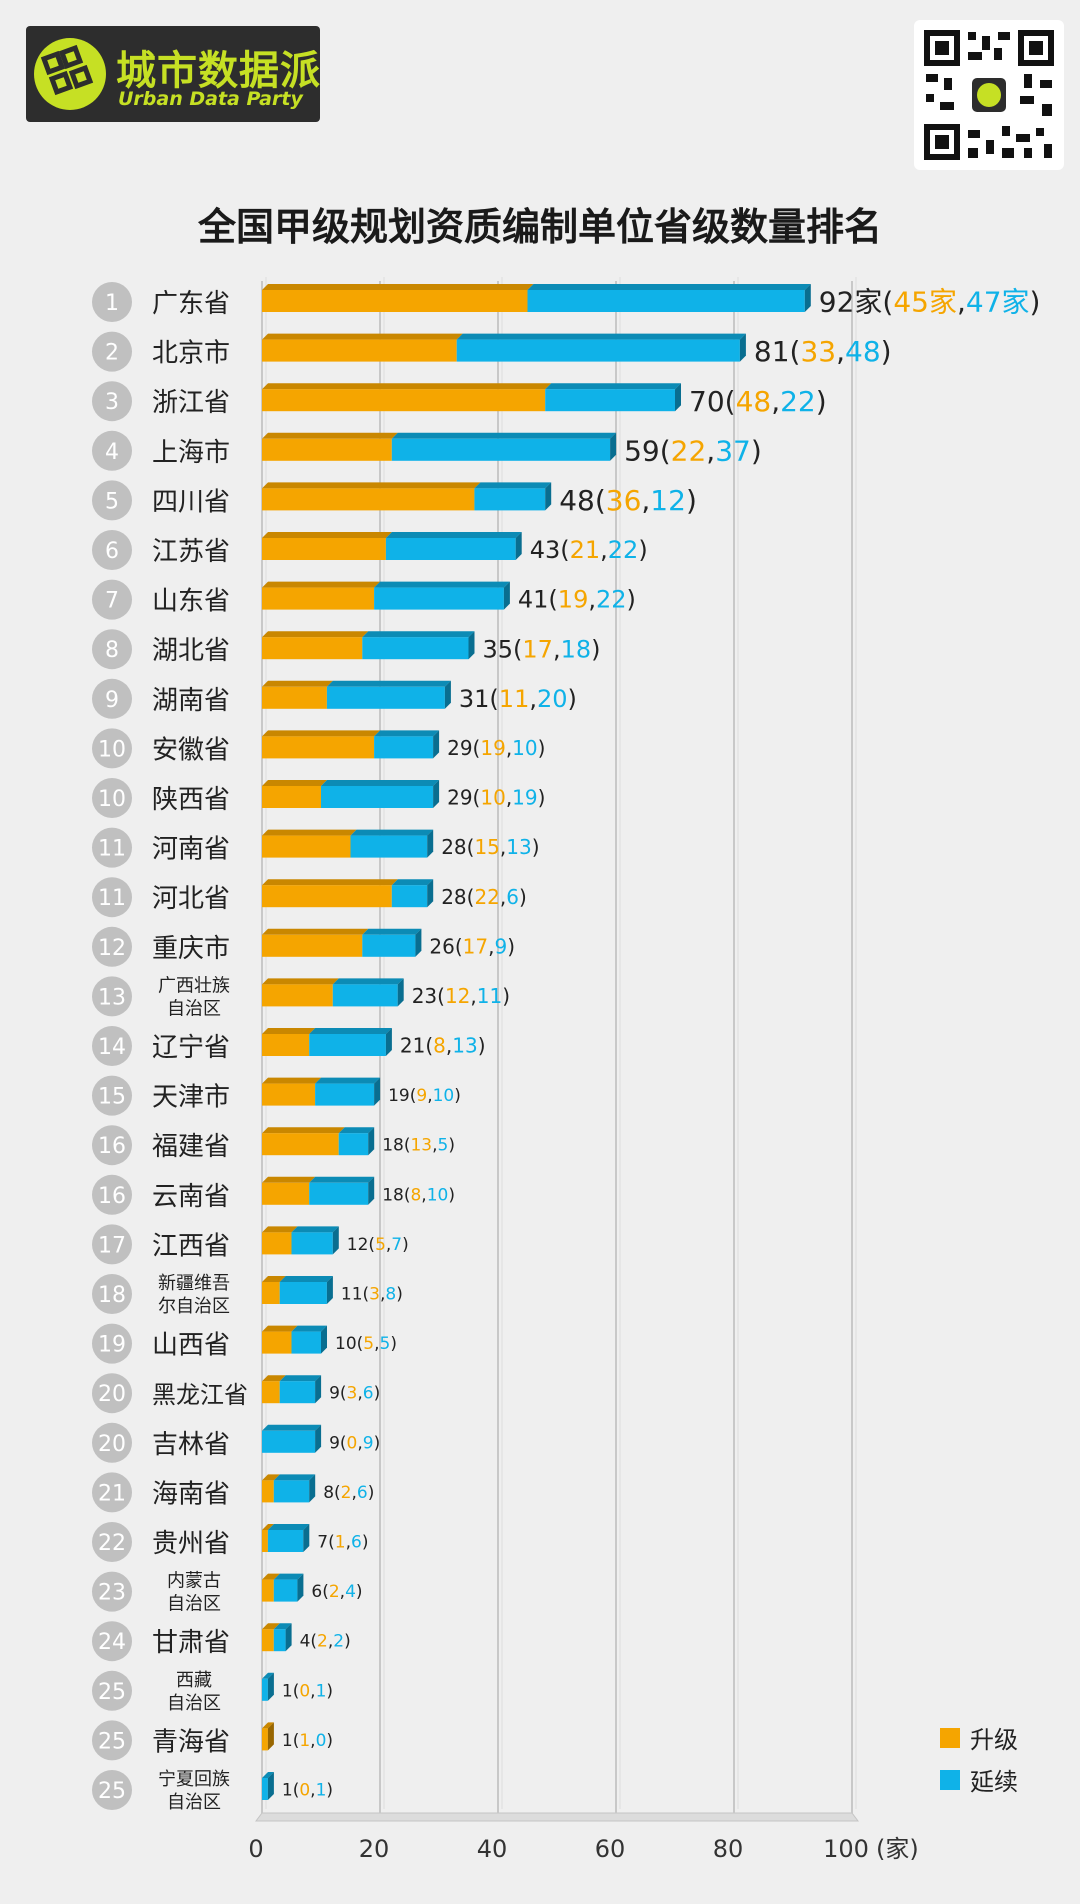 The width and height of the screenshot is (1080, 1904). Describe the element at coordinates (194, 1779) in the screenshot. I see `province-name: 宁夏回族` at that location.